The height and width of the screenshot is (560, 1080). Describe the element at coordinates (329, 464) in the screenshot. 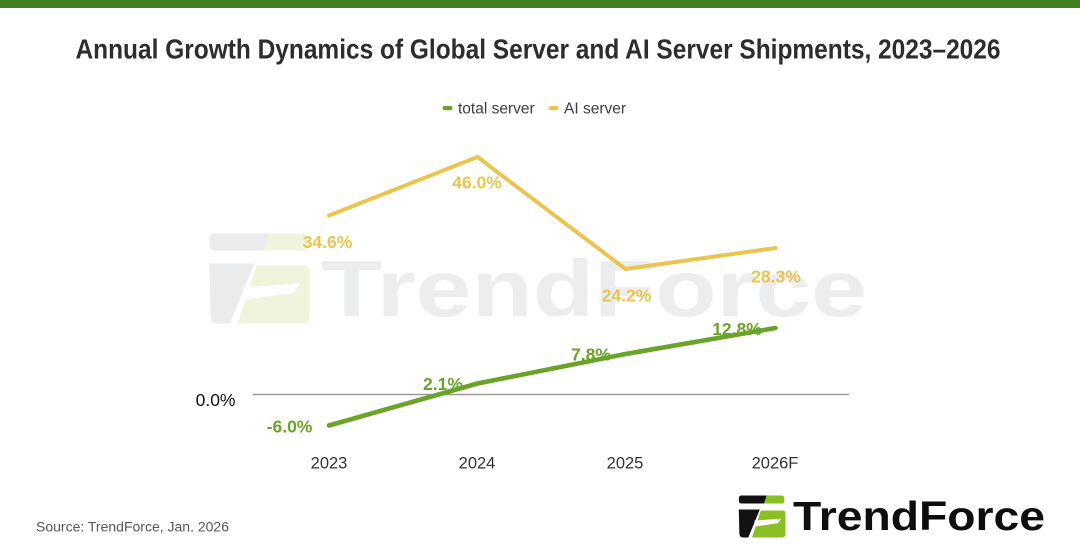

I see `svg-text: 2023` at that location.